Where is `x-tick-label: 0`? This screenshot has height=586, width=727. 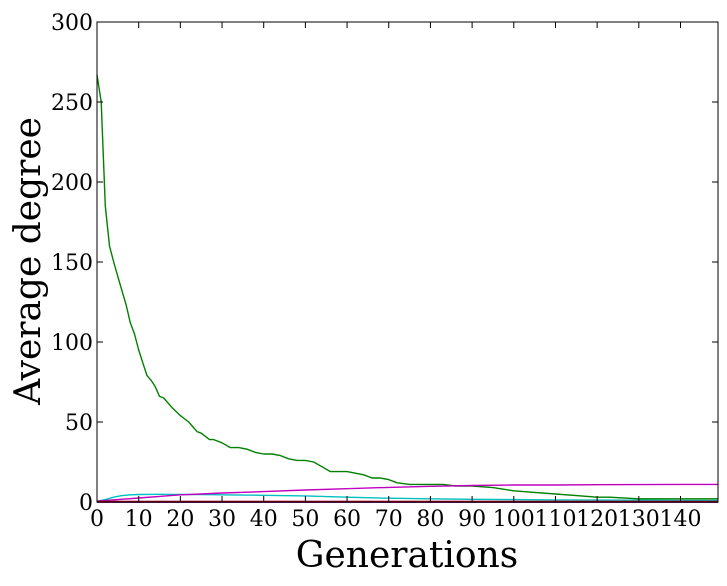
x-tick-label: 0 is located at coordinates (97, 519).